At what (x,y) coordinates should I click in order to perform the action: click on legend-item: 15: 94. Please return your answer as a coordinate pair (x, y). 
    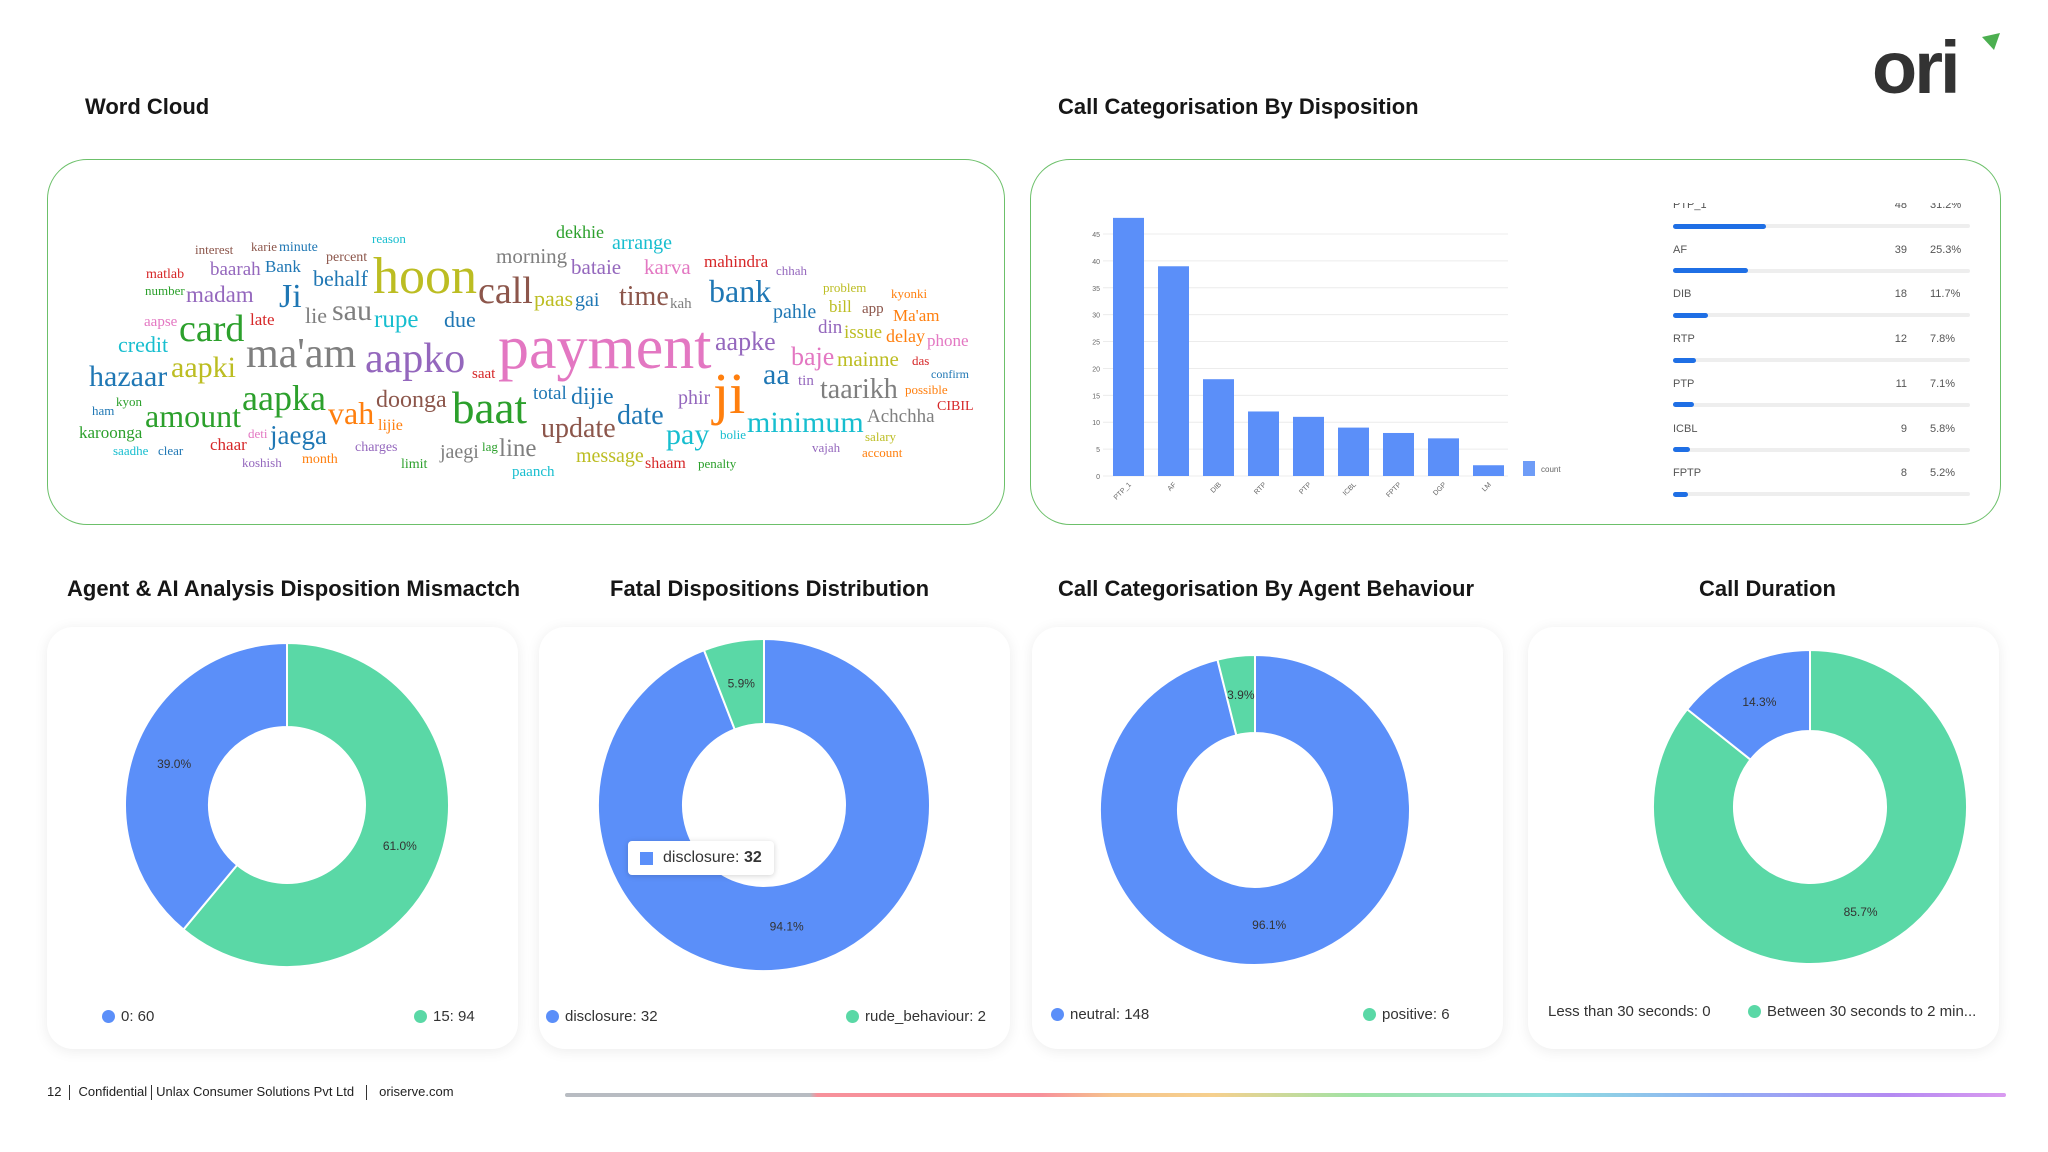
    Looking at the image, I should click on (444, 1016).